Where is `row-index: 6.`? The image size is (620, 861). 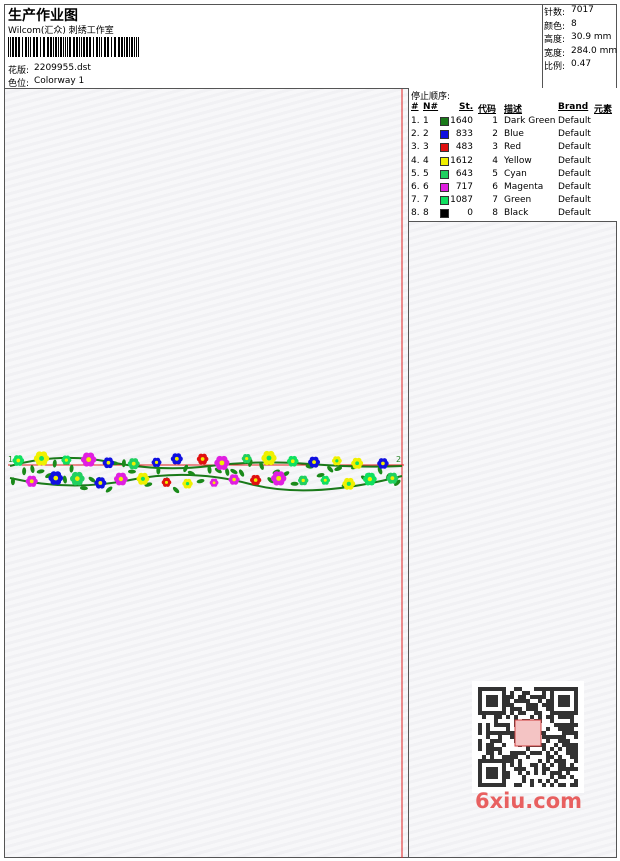
row-index: 6. is located at coordinates (415, 187).